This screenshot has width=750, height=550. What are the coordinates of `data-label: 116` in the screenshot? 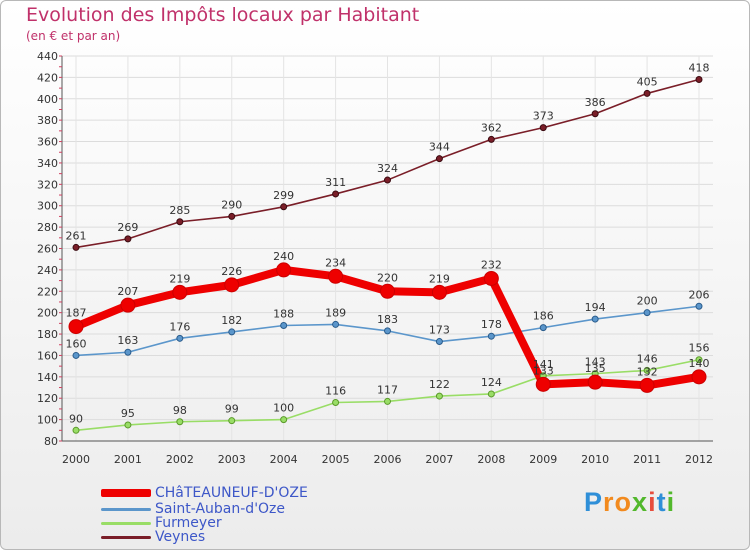 It's located at (335, 391).